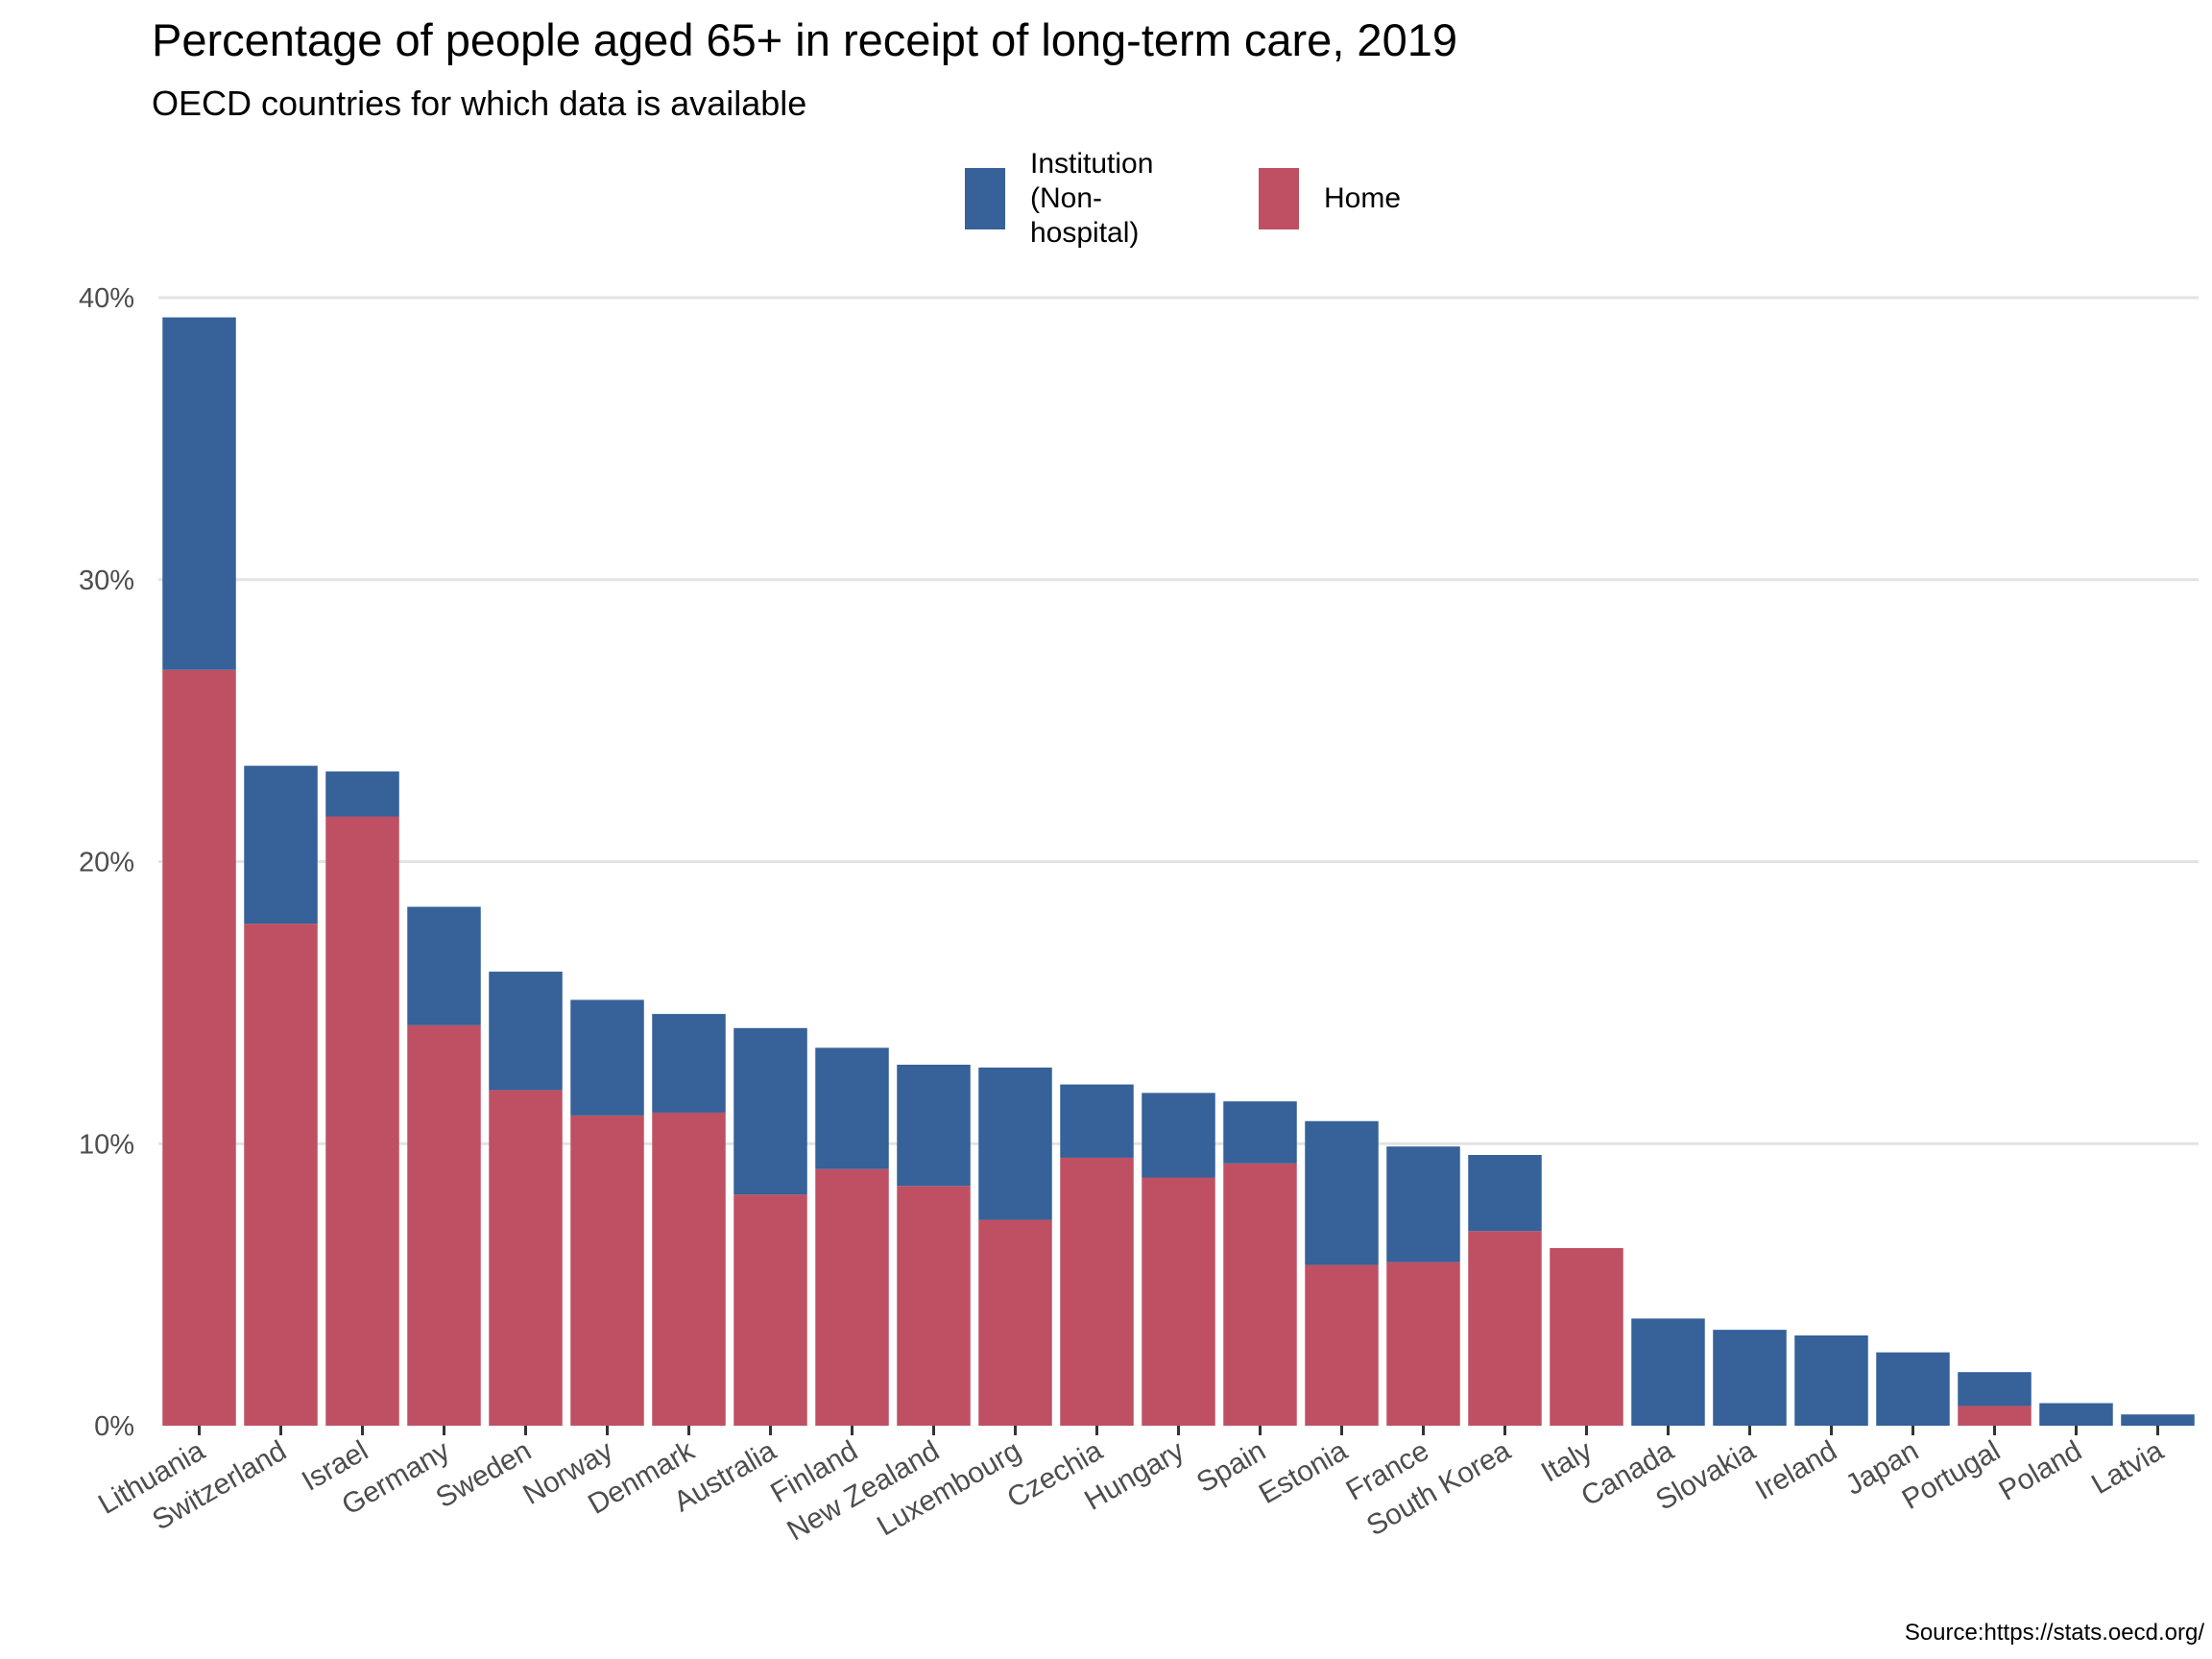 Image resolution: width=2212 pixels, height=1659 pixels. Describe the element at coordinates (2127, 1468) in the screenshot. I see `x-tick-label: Latvia` at that location.